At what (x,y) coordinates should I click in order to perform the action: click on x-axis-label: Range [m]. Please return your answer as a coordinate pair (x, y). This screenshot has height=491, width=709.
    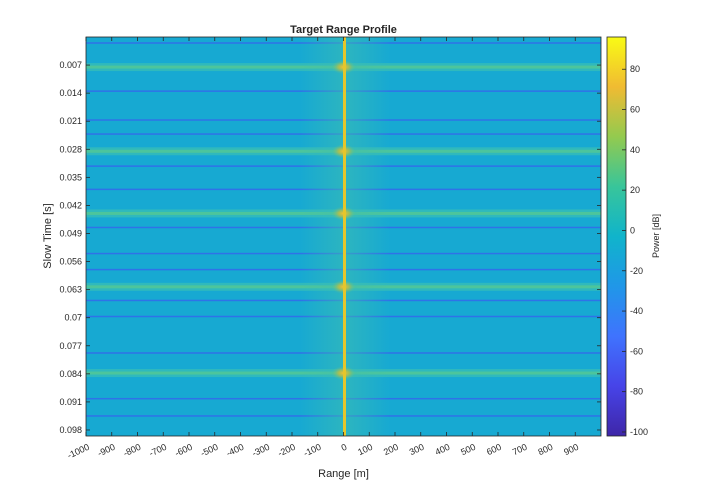
    Looking at the image, I should click on (343, 474).